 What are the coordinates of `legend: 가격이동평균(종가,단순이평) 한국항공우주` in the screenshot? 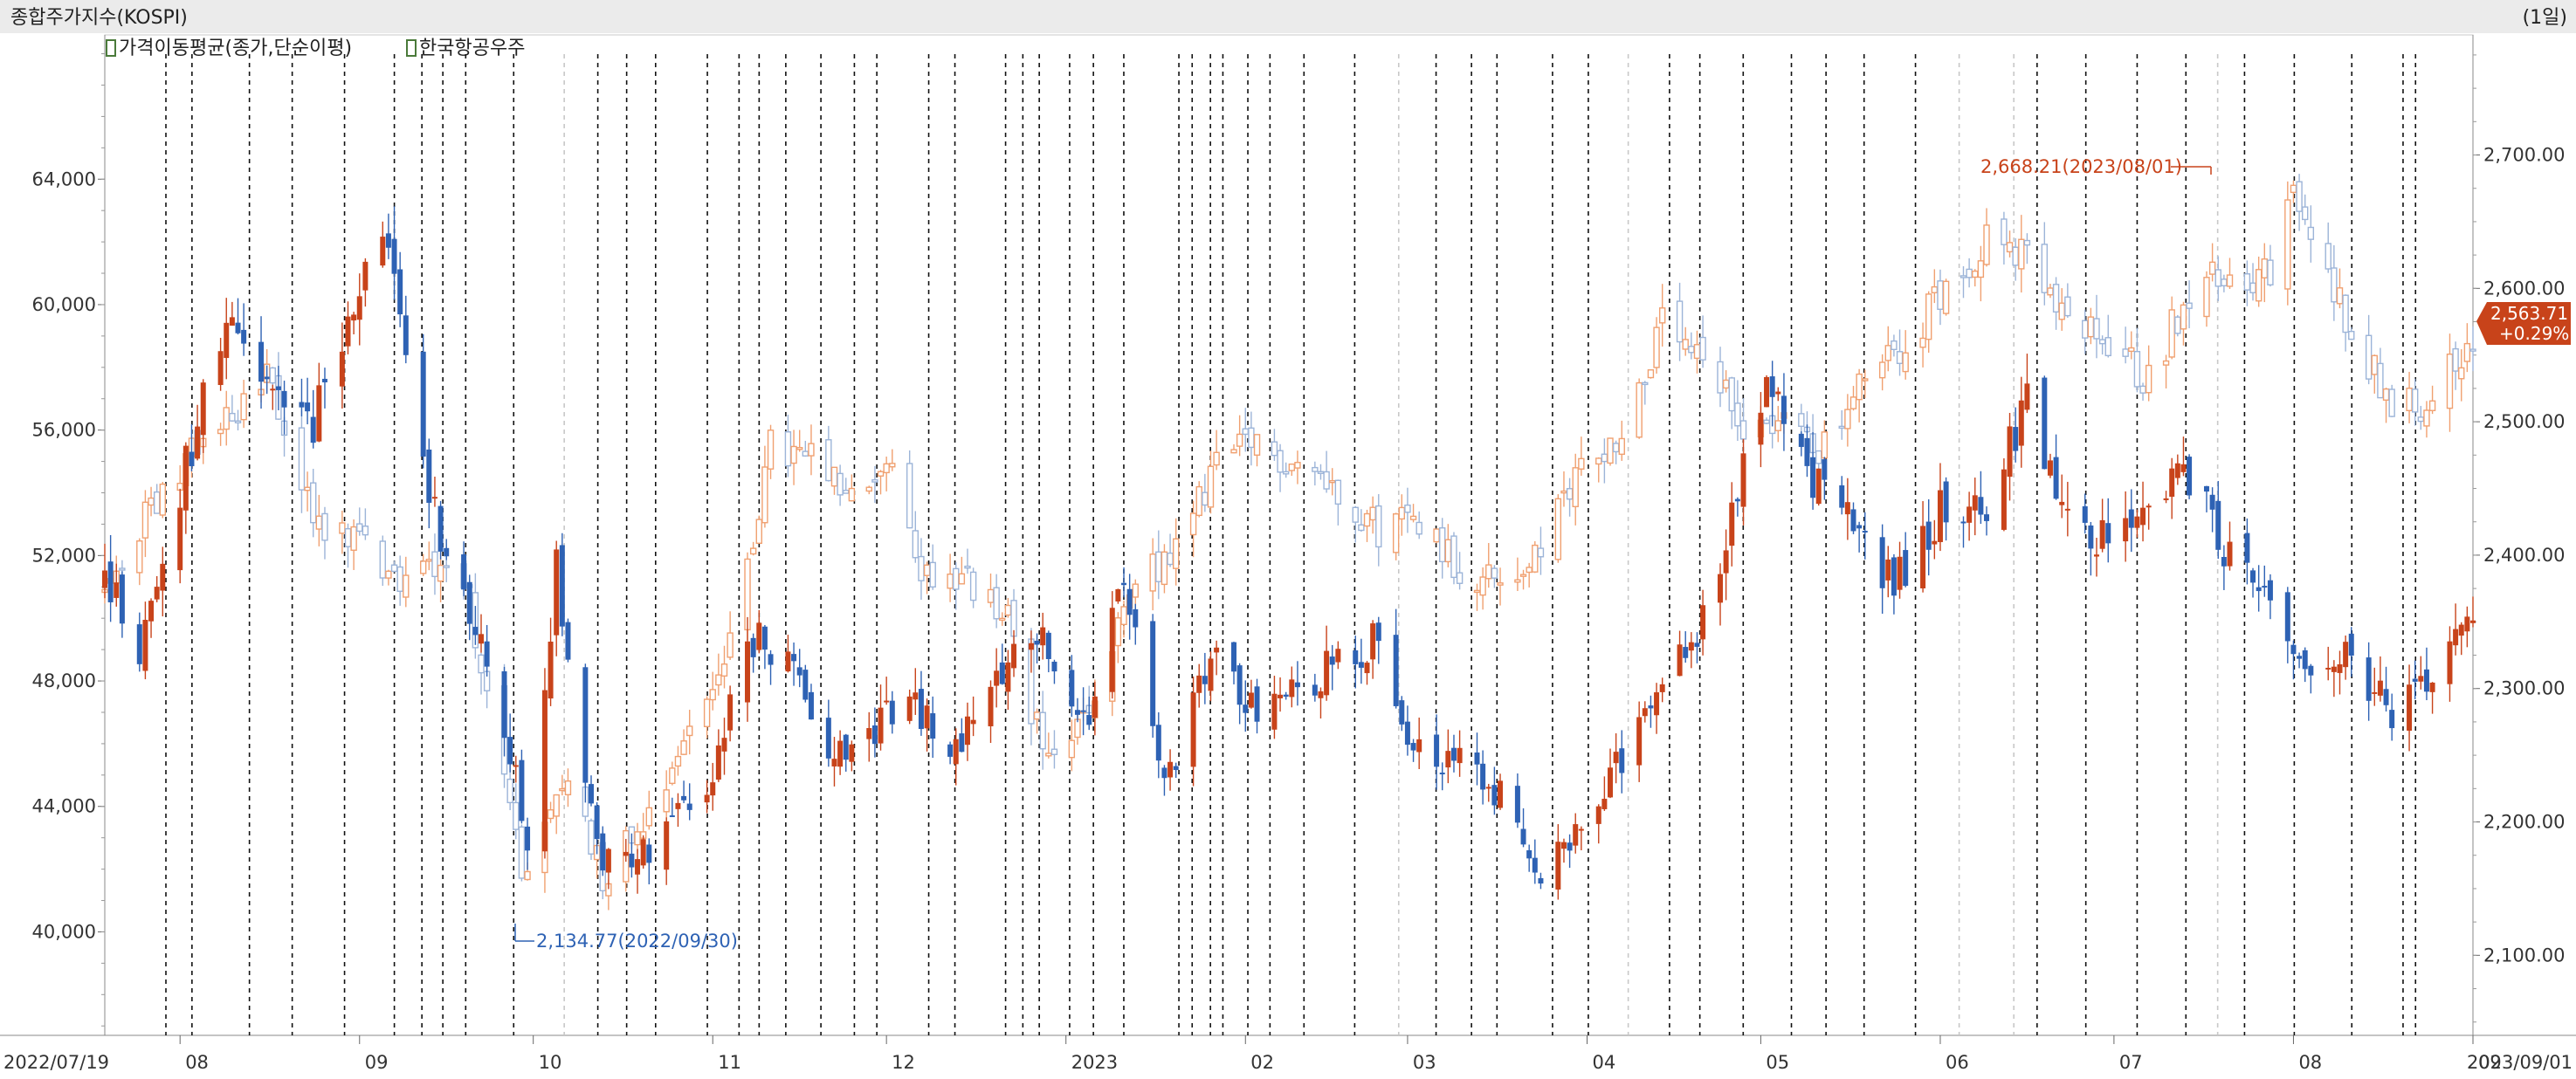 It's located at (315, 48).